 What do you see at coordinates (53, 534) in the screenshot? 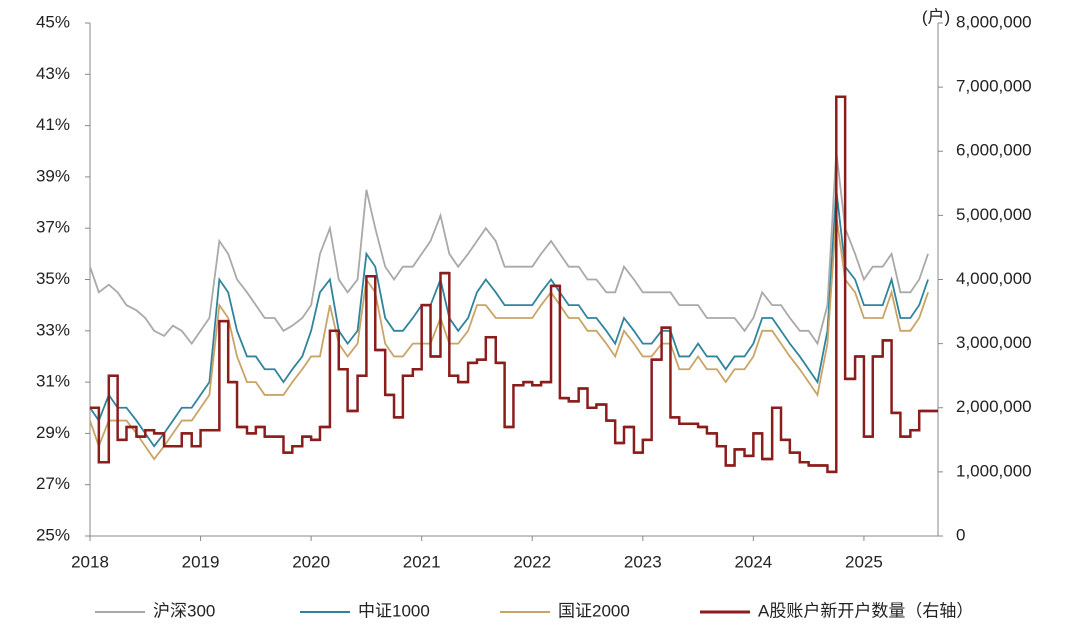
I see `y-tick-label: 25%` at bounding box center [53, 534].